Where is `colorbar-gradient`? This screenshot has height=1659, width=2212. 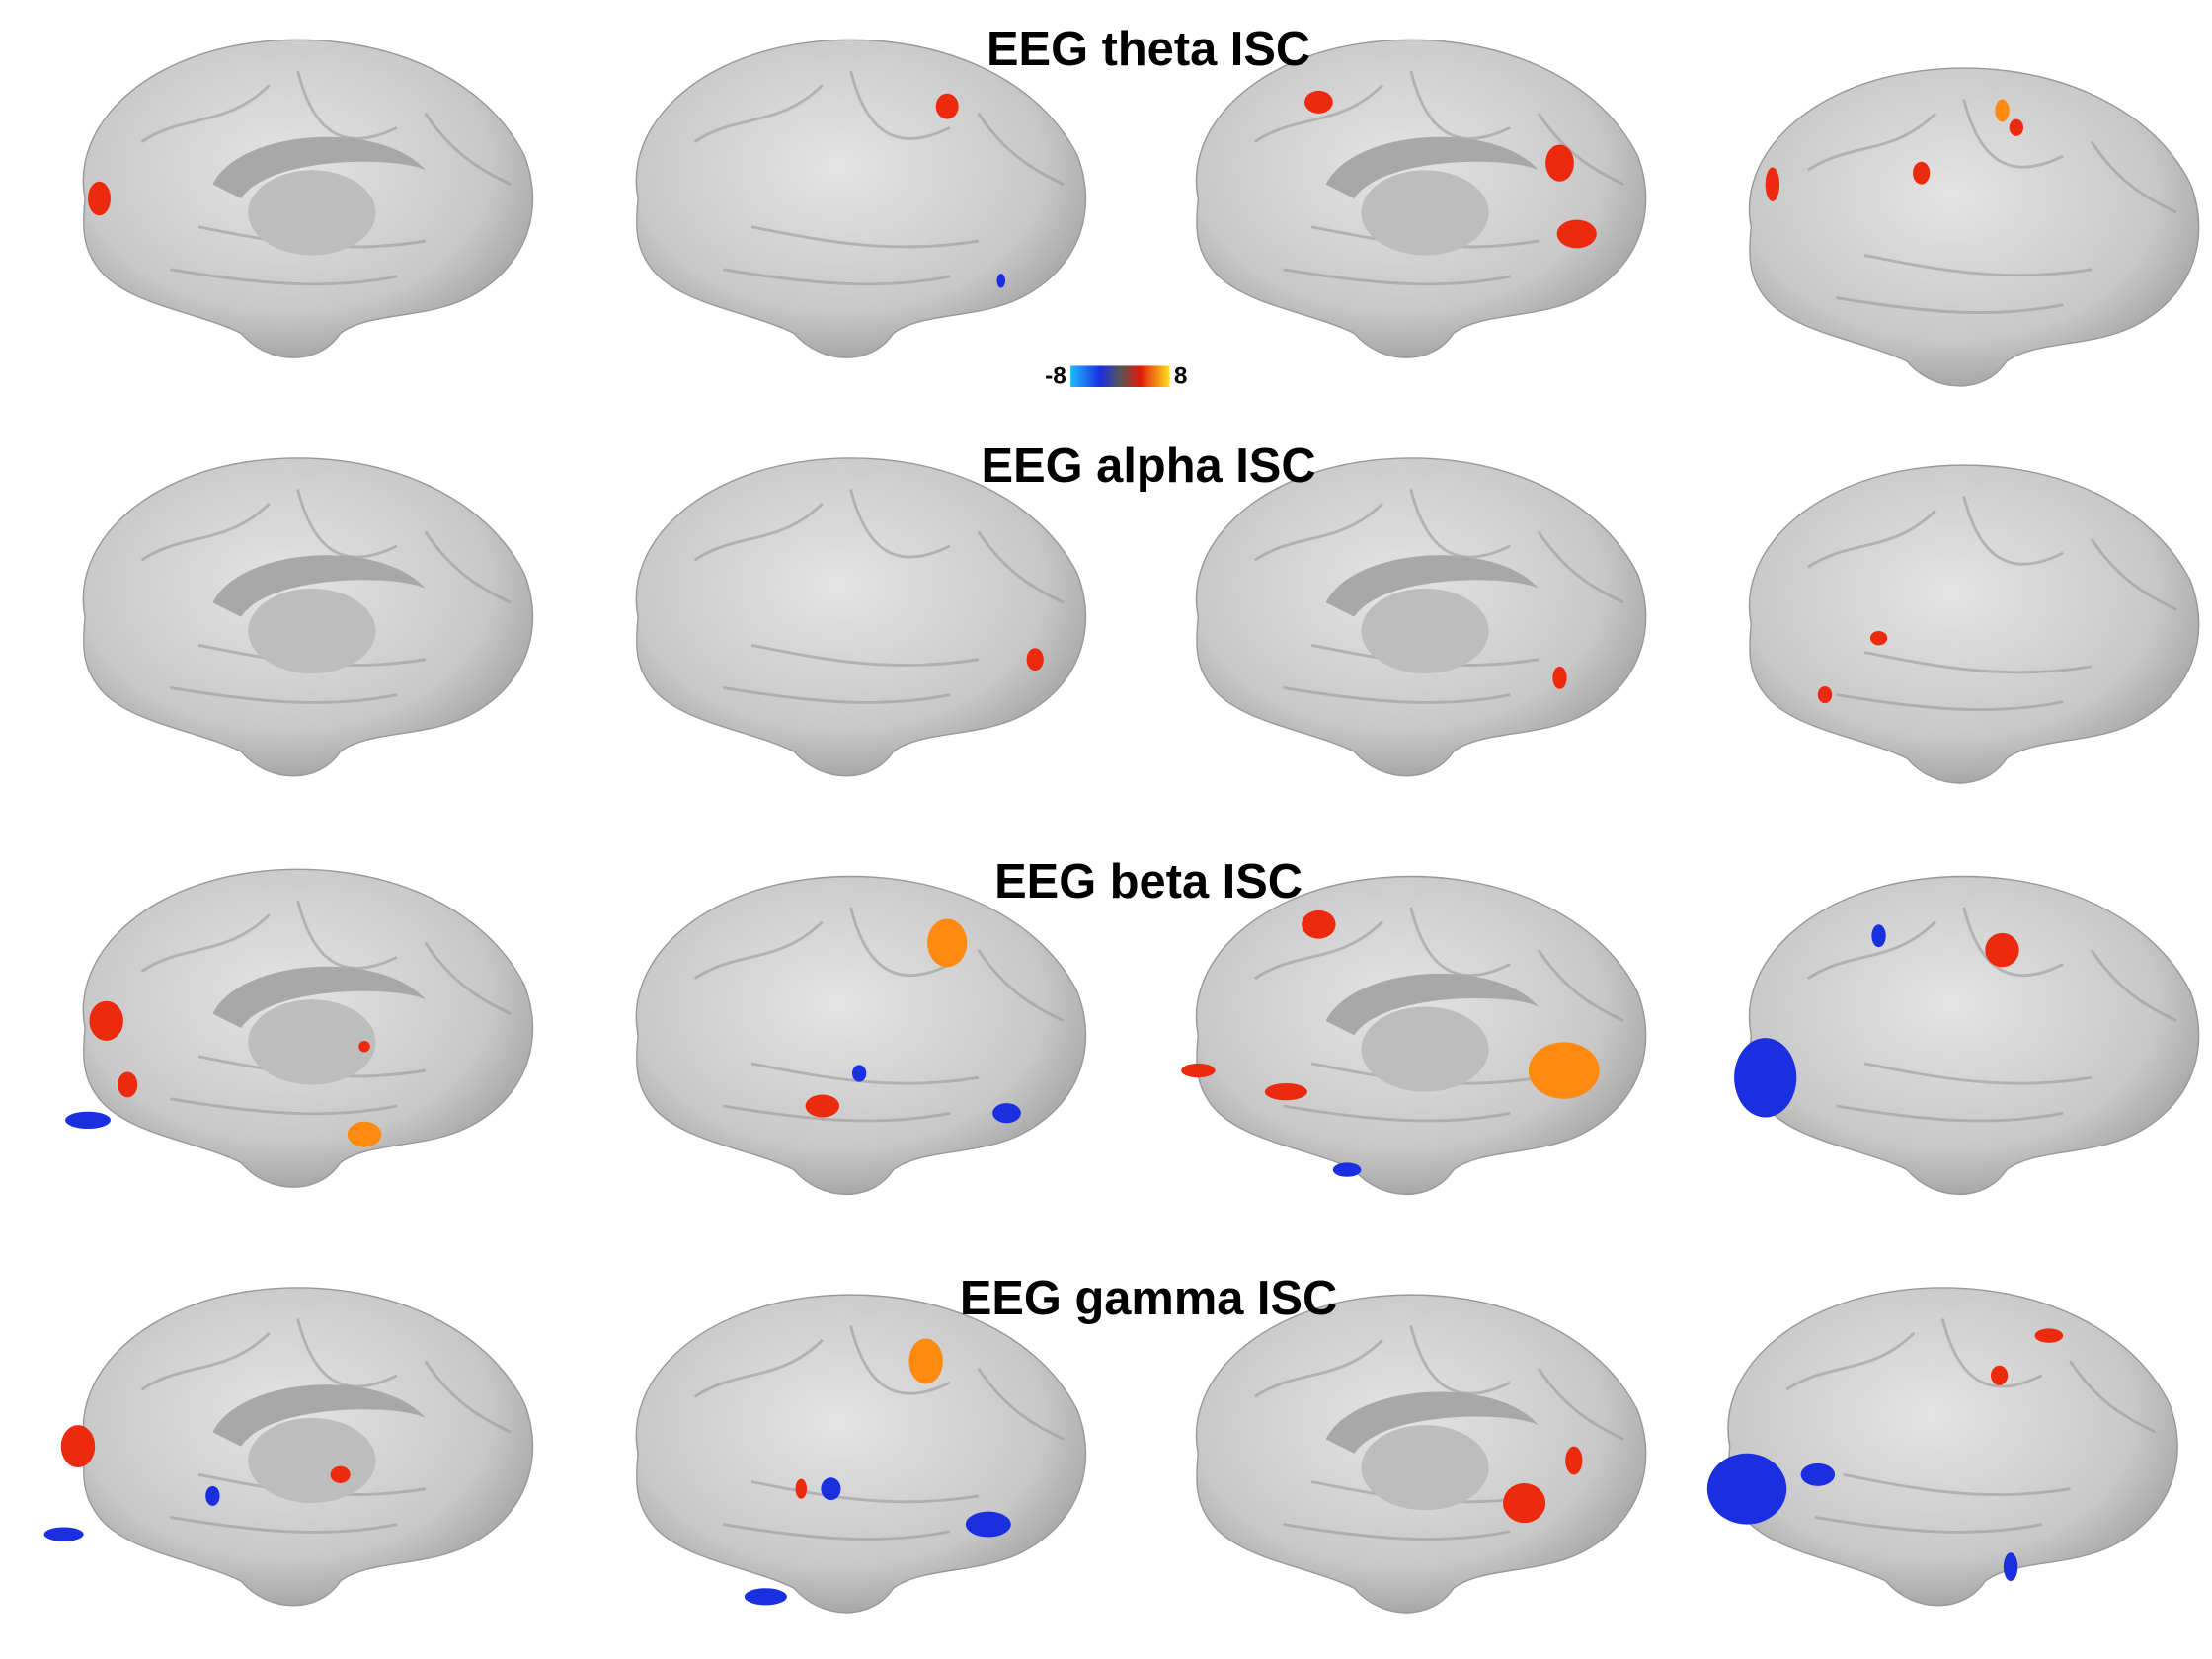 colorbar-gradient is located at coordinates (1120, 376).